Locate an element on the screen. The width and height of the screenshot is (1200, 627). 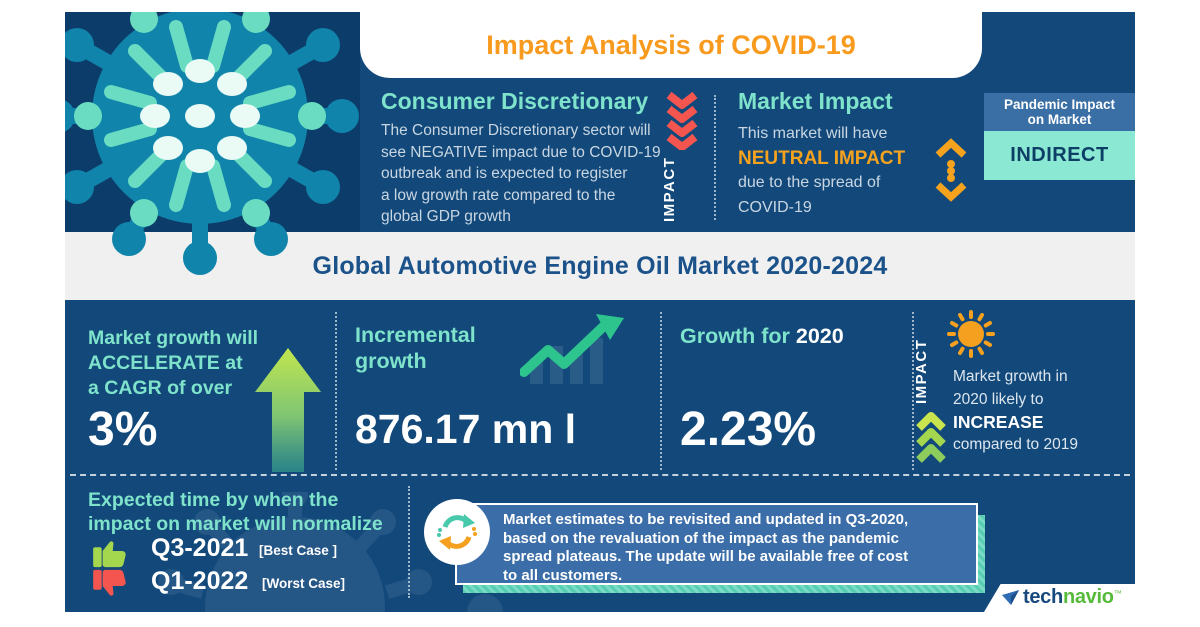
sector-body-line: see NEGATIVE impact due to COVID-19 is located at coordinates (521, 152).